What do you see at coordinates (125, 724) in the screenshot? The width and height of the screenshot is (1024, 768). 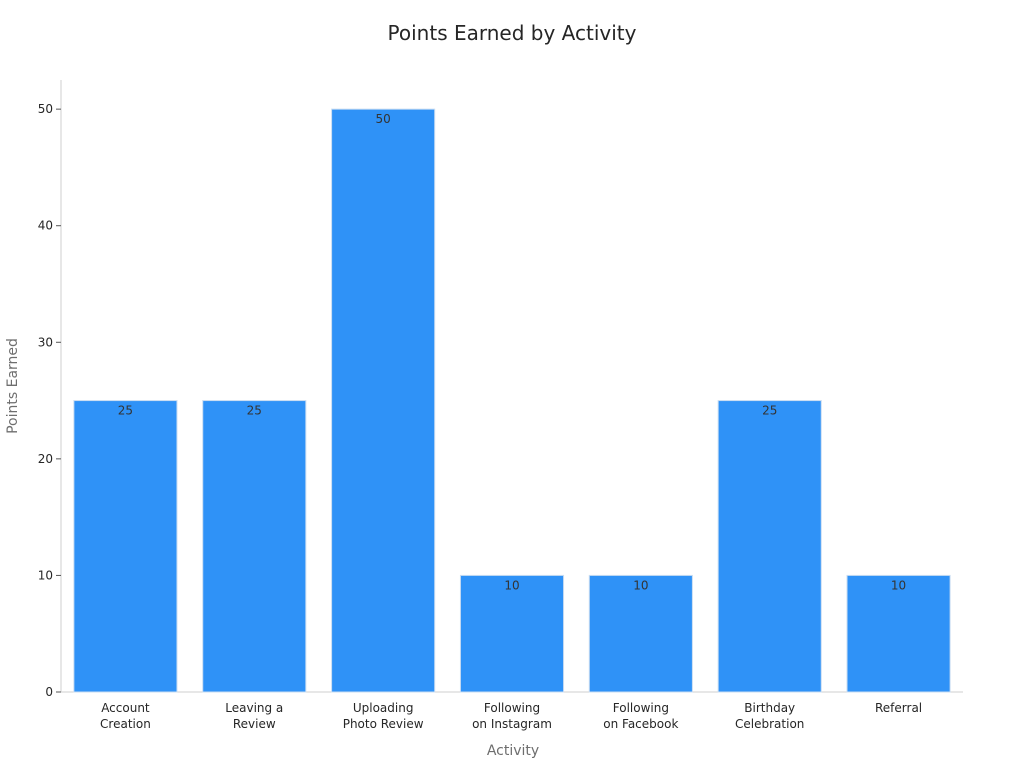 I see `x-tick-label-line: Creation` at bounding box center [125, 724].